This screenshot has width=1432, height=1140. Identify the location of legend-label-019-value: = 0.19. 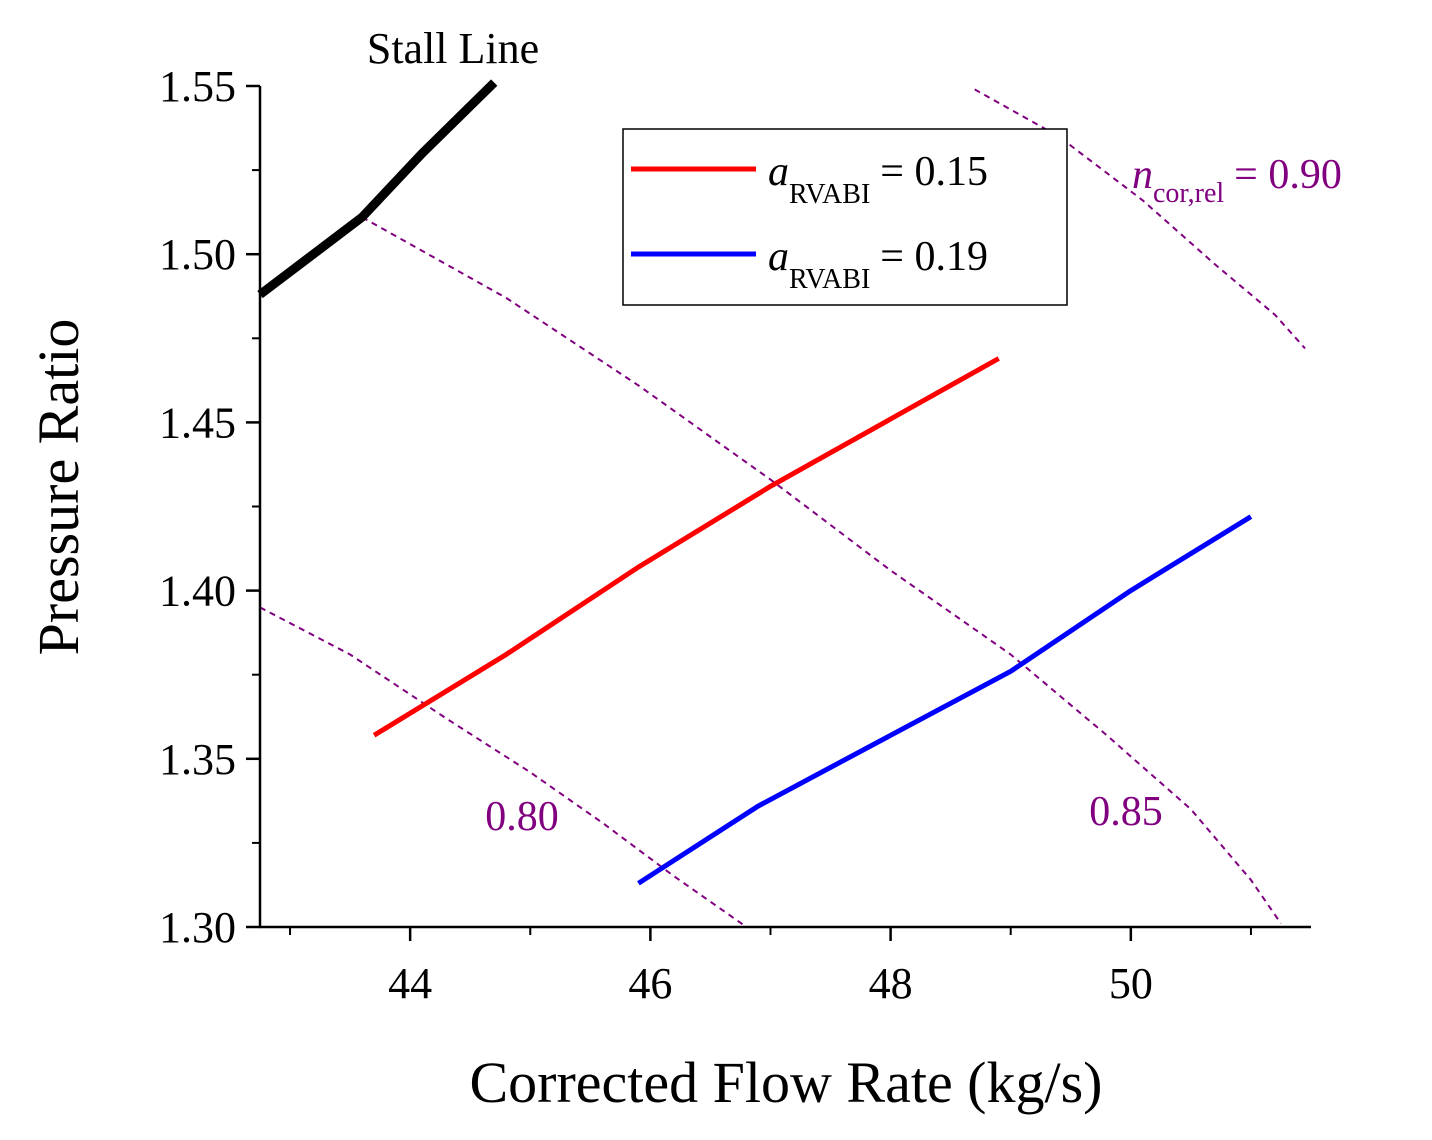
(934, 257).